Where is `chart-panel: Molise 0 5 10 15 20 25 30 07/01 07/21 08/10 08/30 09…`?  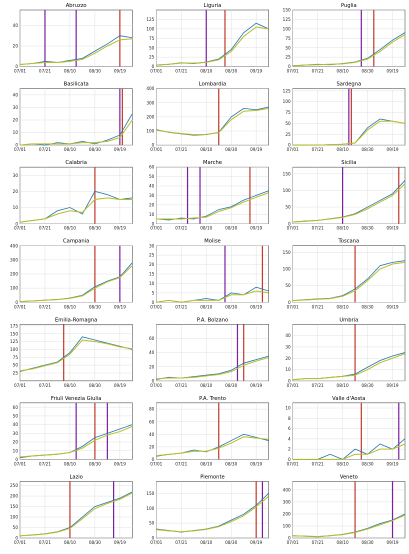
chart-panel: Molise 0 5 10 15 20 25 30 07/01 07/21 08/10 08/30 09… is located at coordinates (209, 274).